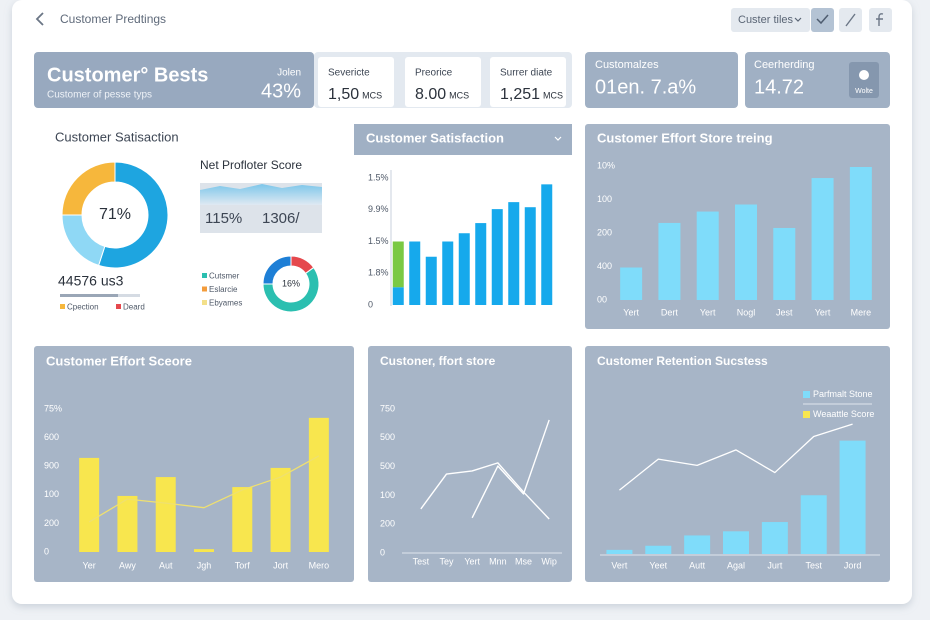  Describe the element at coordinates (682, 361) in the screenshot. I see `chart-title: Customer Retention Sucstess` at that location.